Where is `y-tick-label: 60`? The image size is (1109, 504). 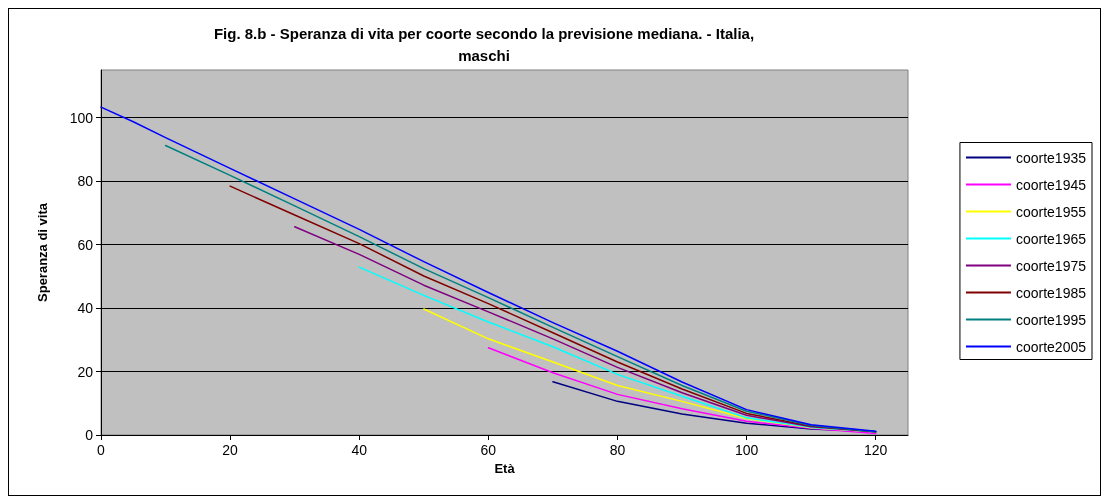
y-tick-label: 60 is located at coordinates (85, 244).